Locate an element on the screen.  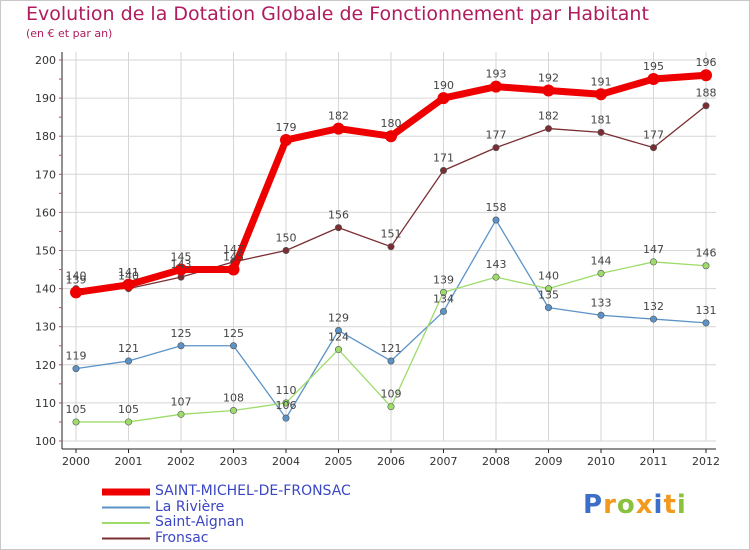
data-label-saint-aignan: 105 is located at coordinates (128, 409).